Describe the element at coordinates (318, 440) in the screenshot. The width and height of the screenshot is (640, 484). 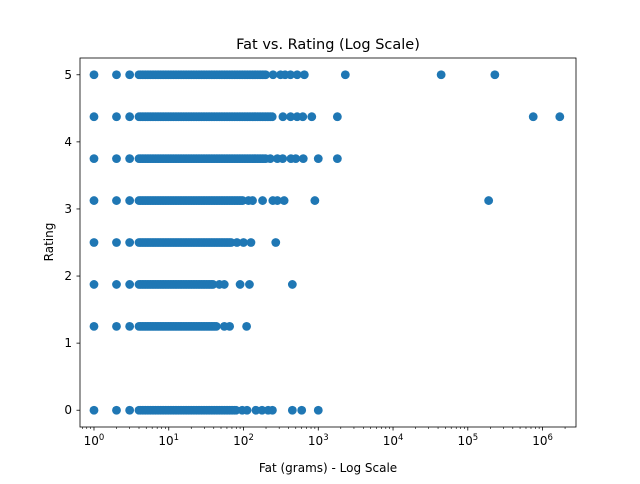
I see `x-tick-label: 10³` at that location.